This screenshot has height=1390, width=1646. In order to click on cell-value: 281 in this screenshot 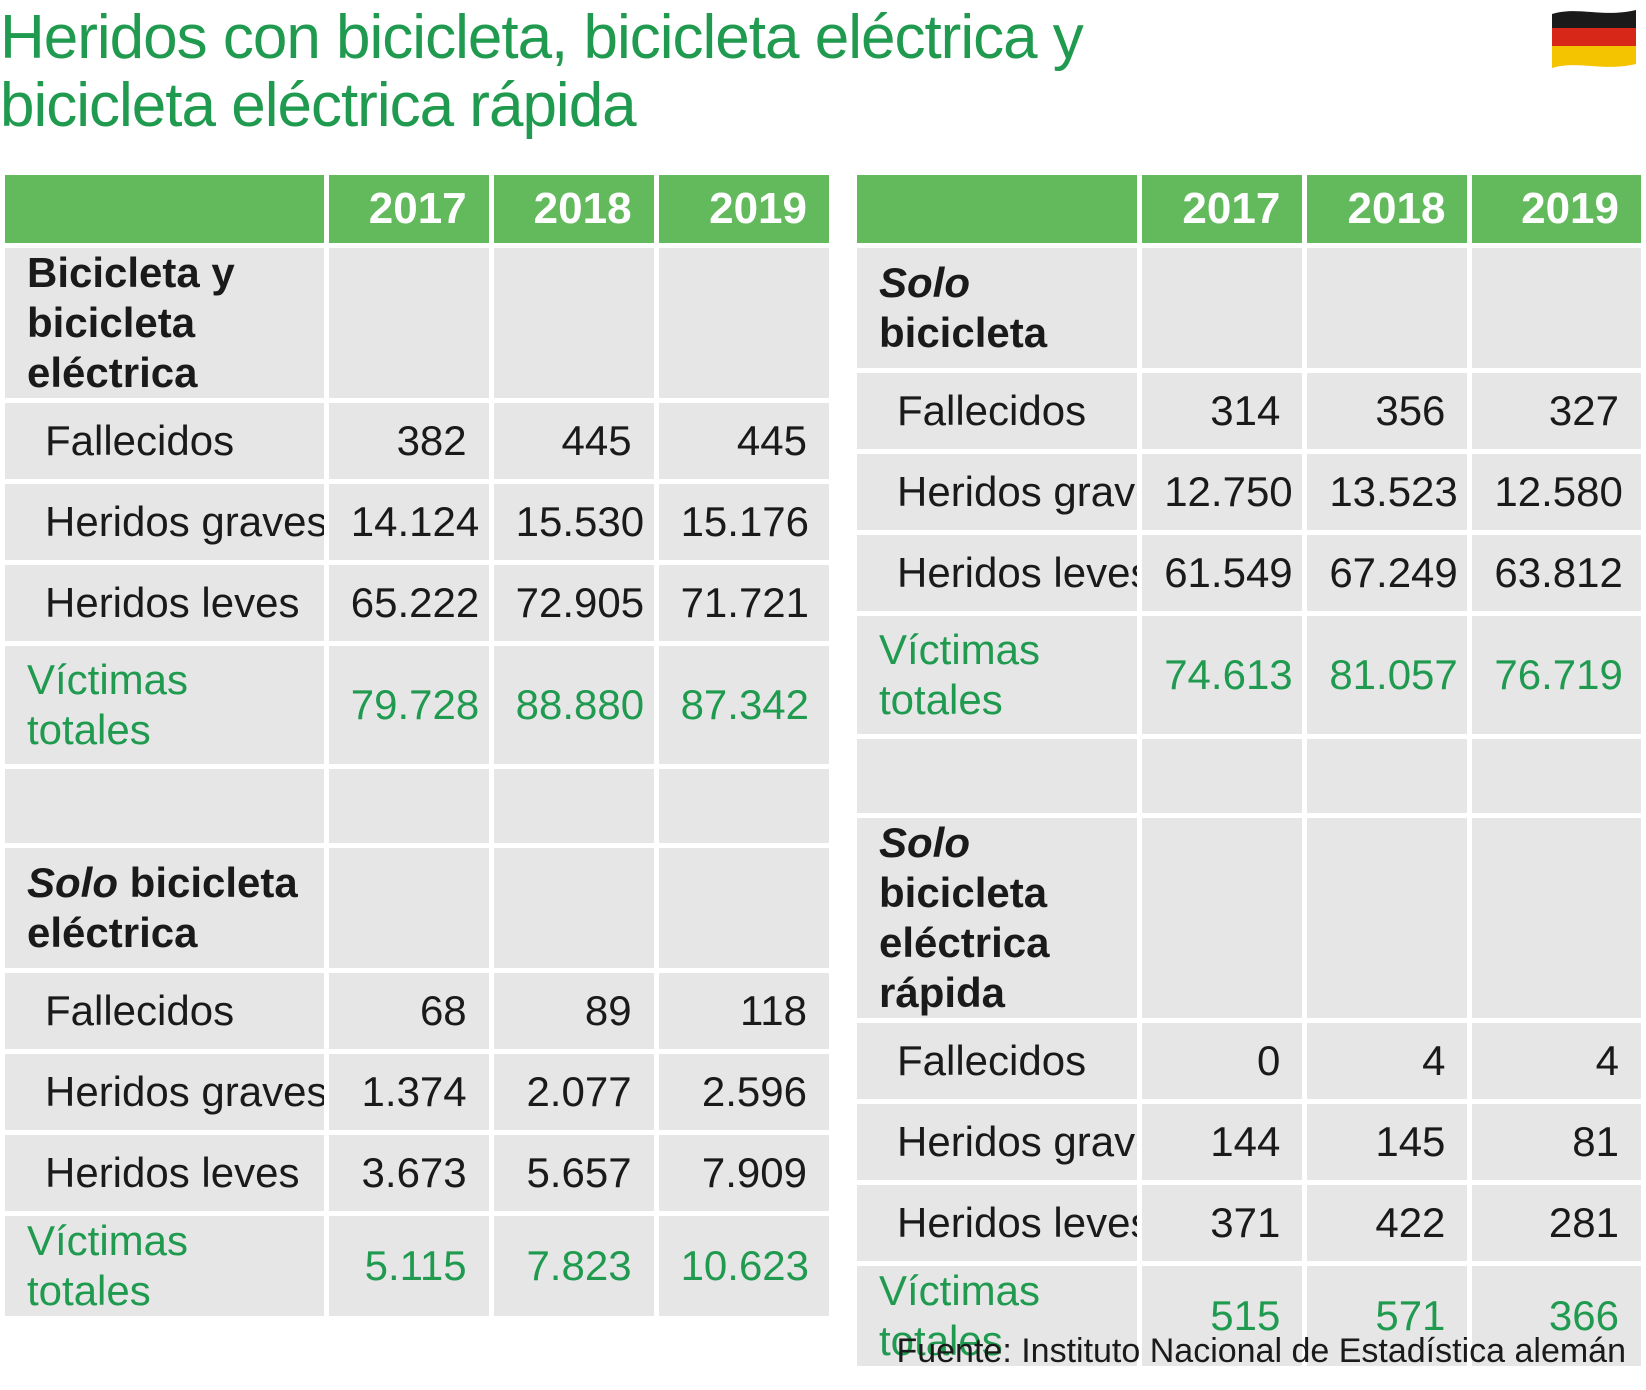, I will do `click(1556, 1223)`.